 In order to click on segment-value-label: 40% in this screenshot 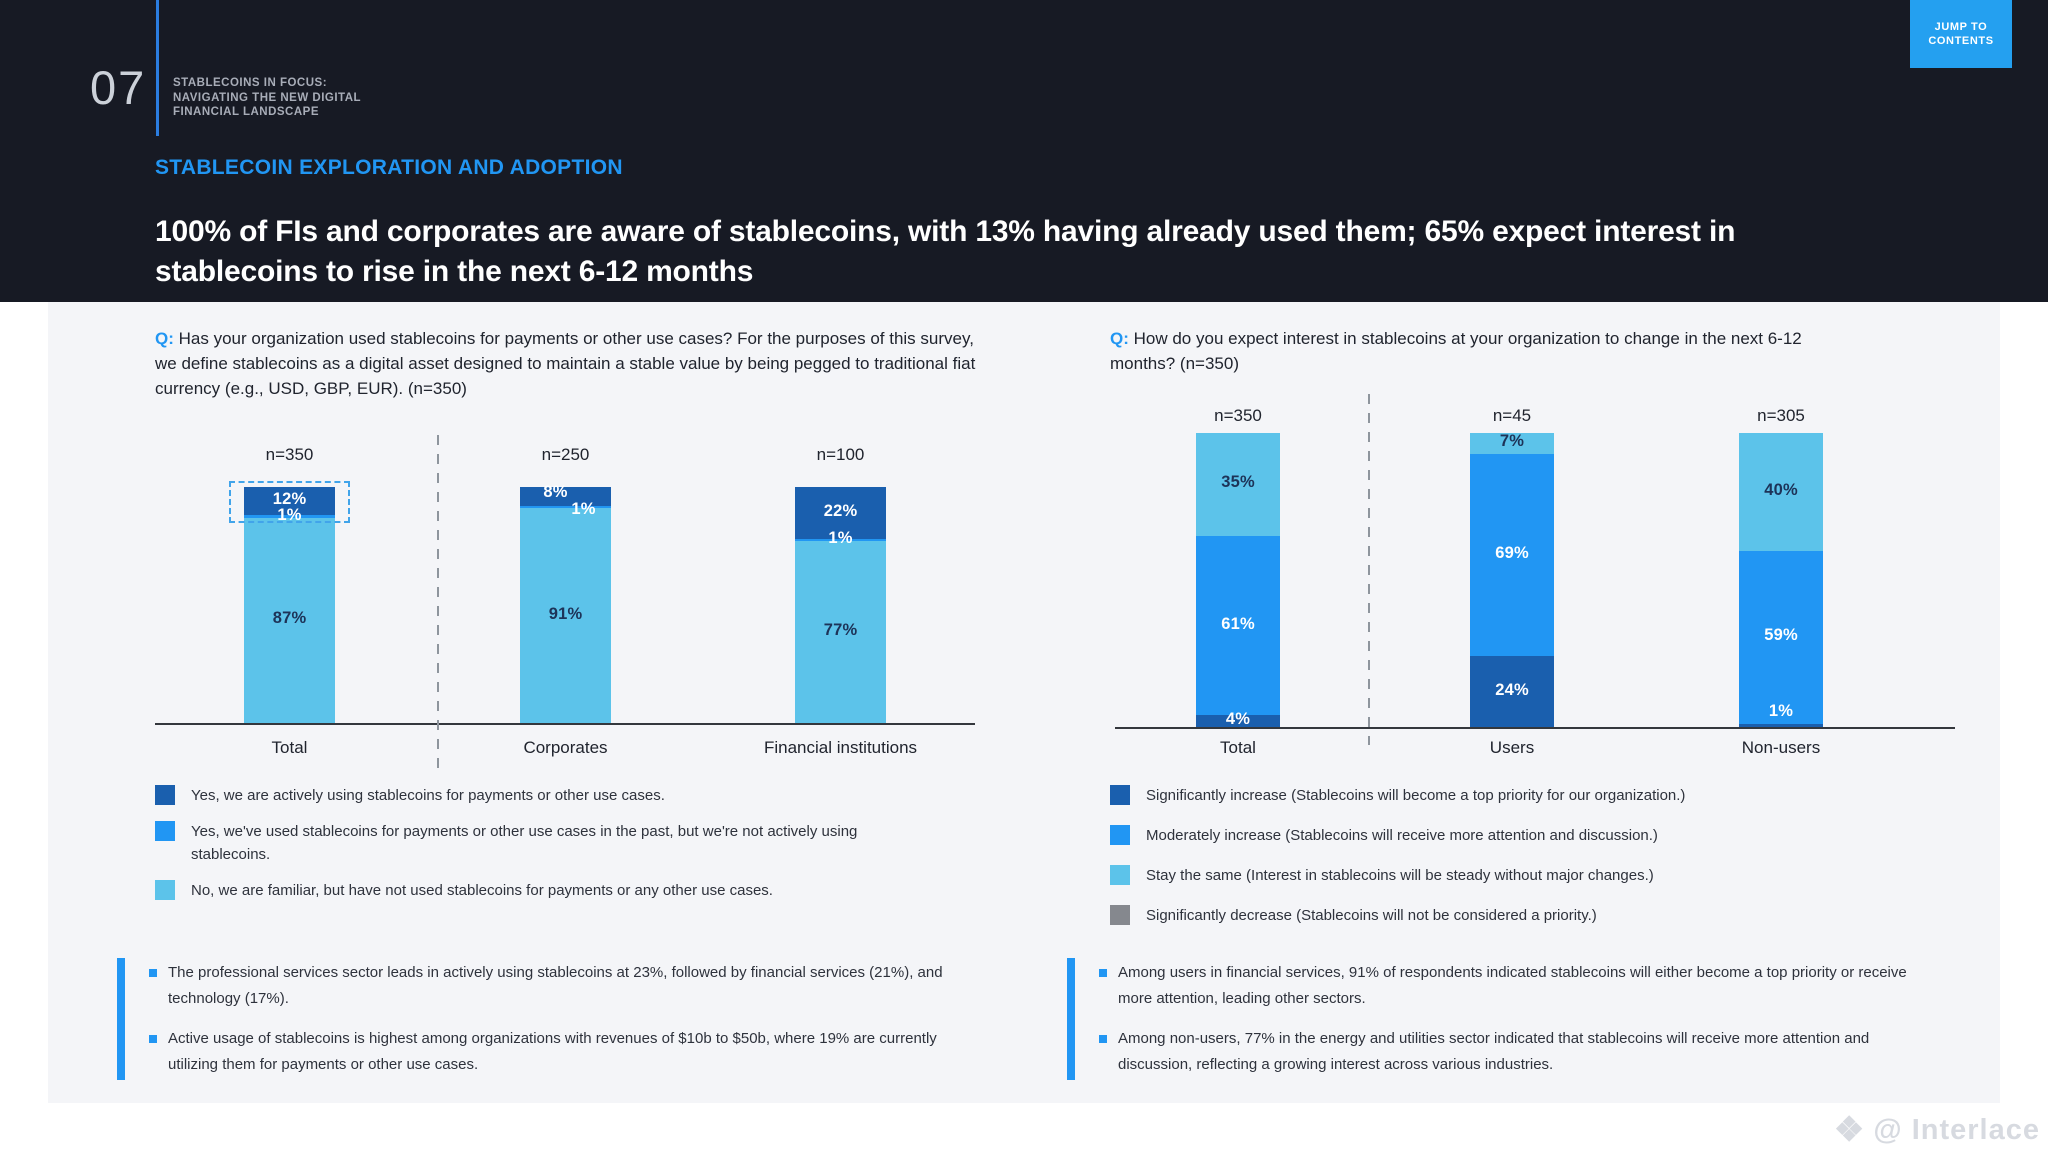, I will do `click(1781, 489)`.